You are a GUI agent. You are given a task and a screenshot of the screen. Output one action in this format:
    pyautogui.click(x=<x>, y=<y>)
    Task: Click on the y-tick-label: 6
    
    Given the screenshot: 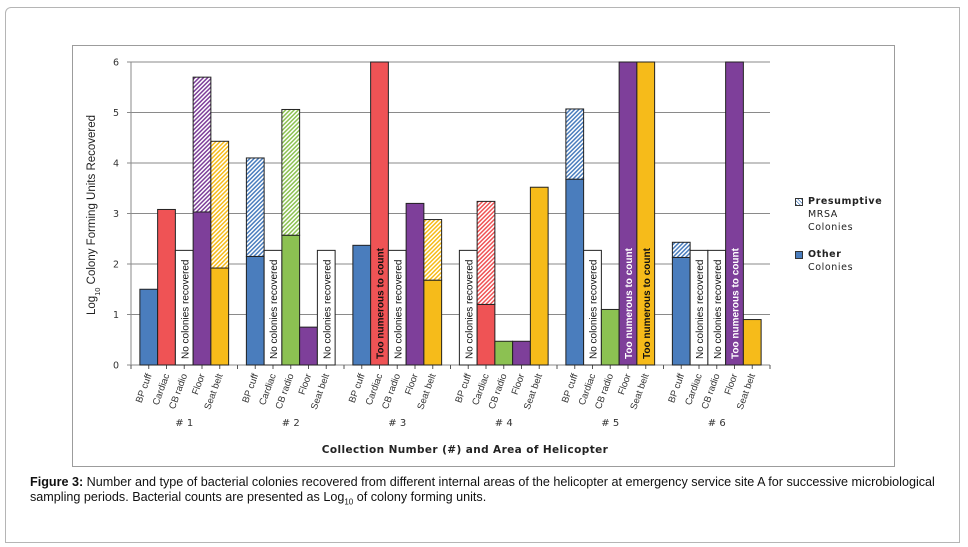 What is the action you would take?
    pyautogui.click(x=116, y=63)
    